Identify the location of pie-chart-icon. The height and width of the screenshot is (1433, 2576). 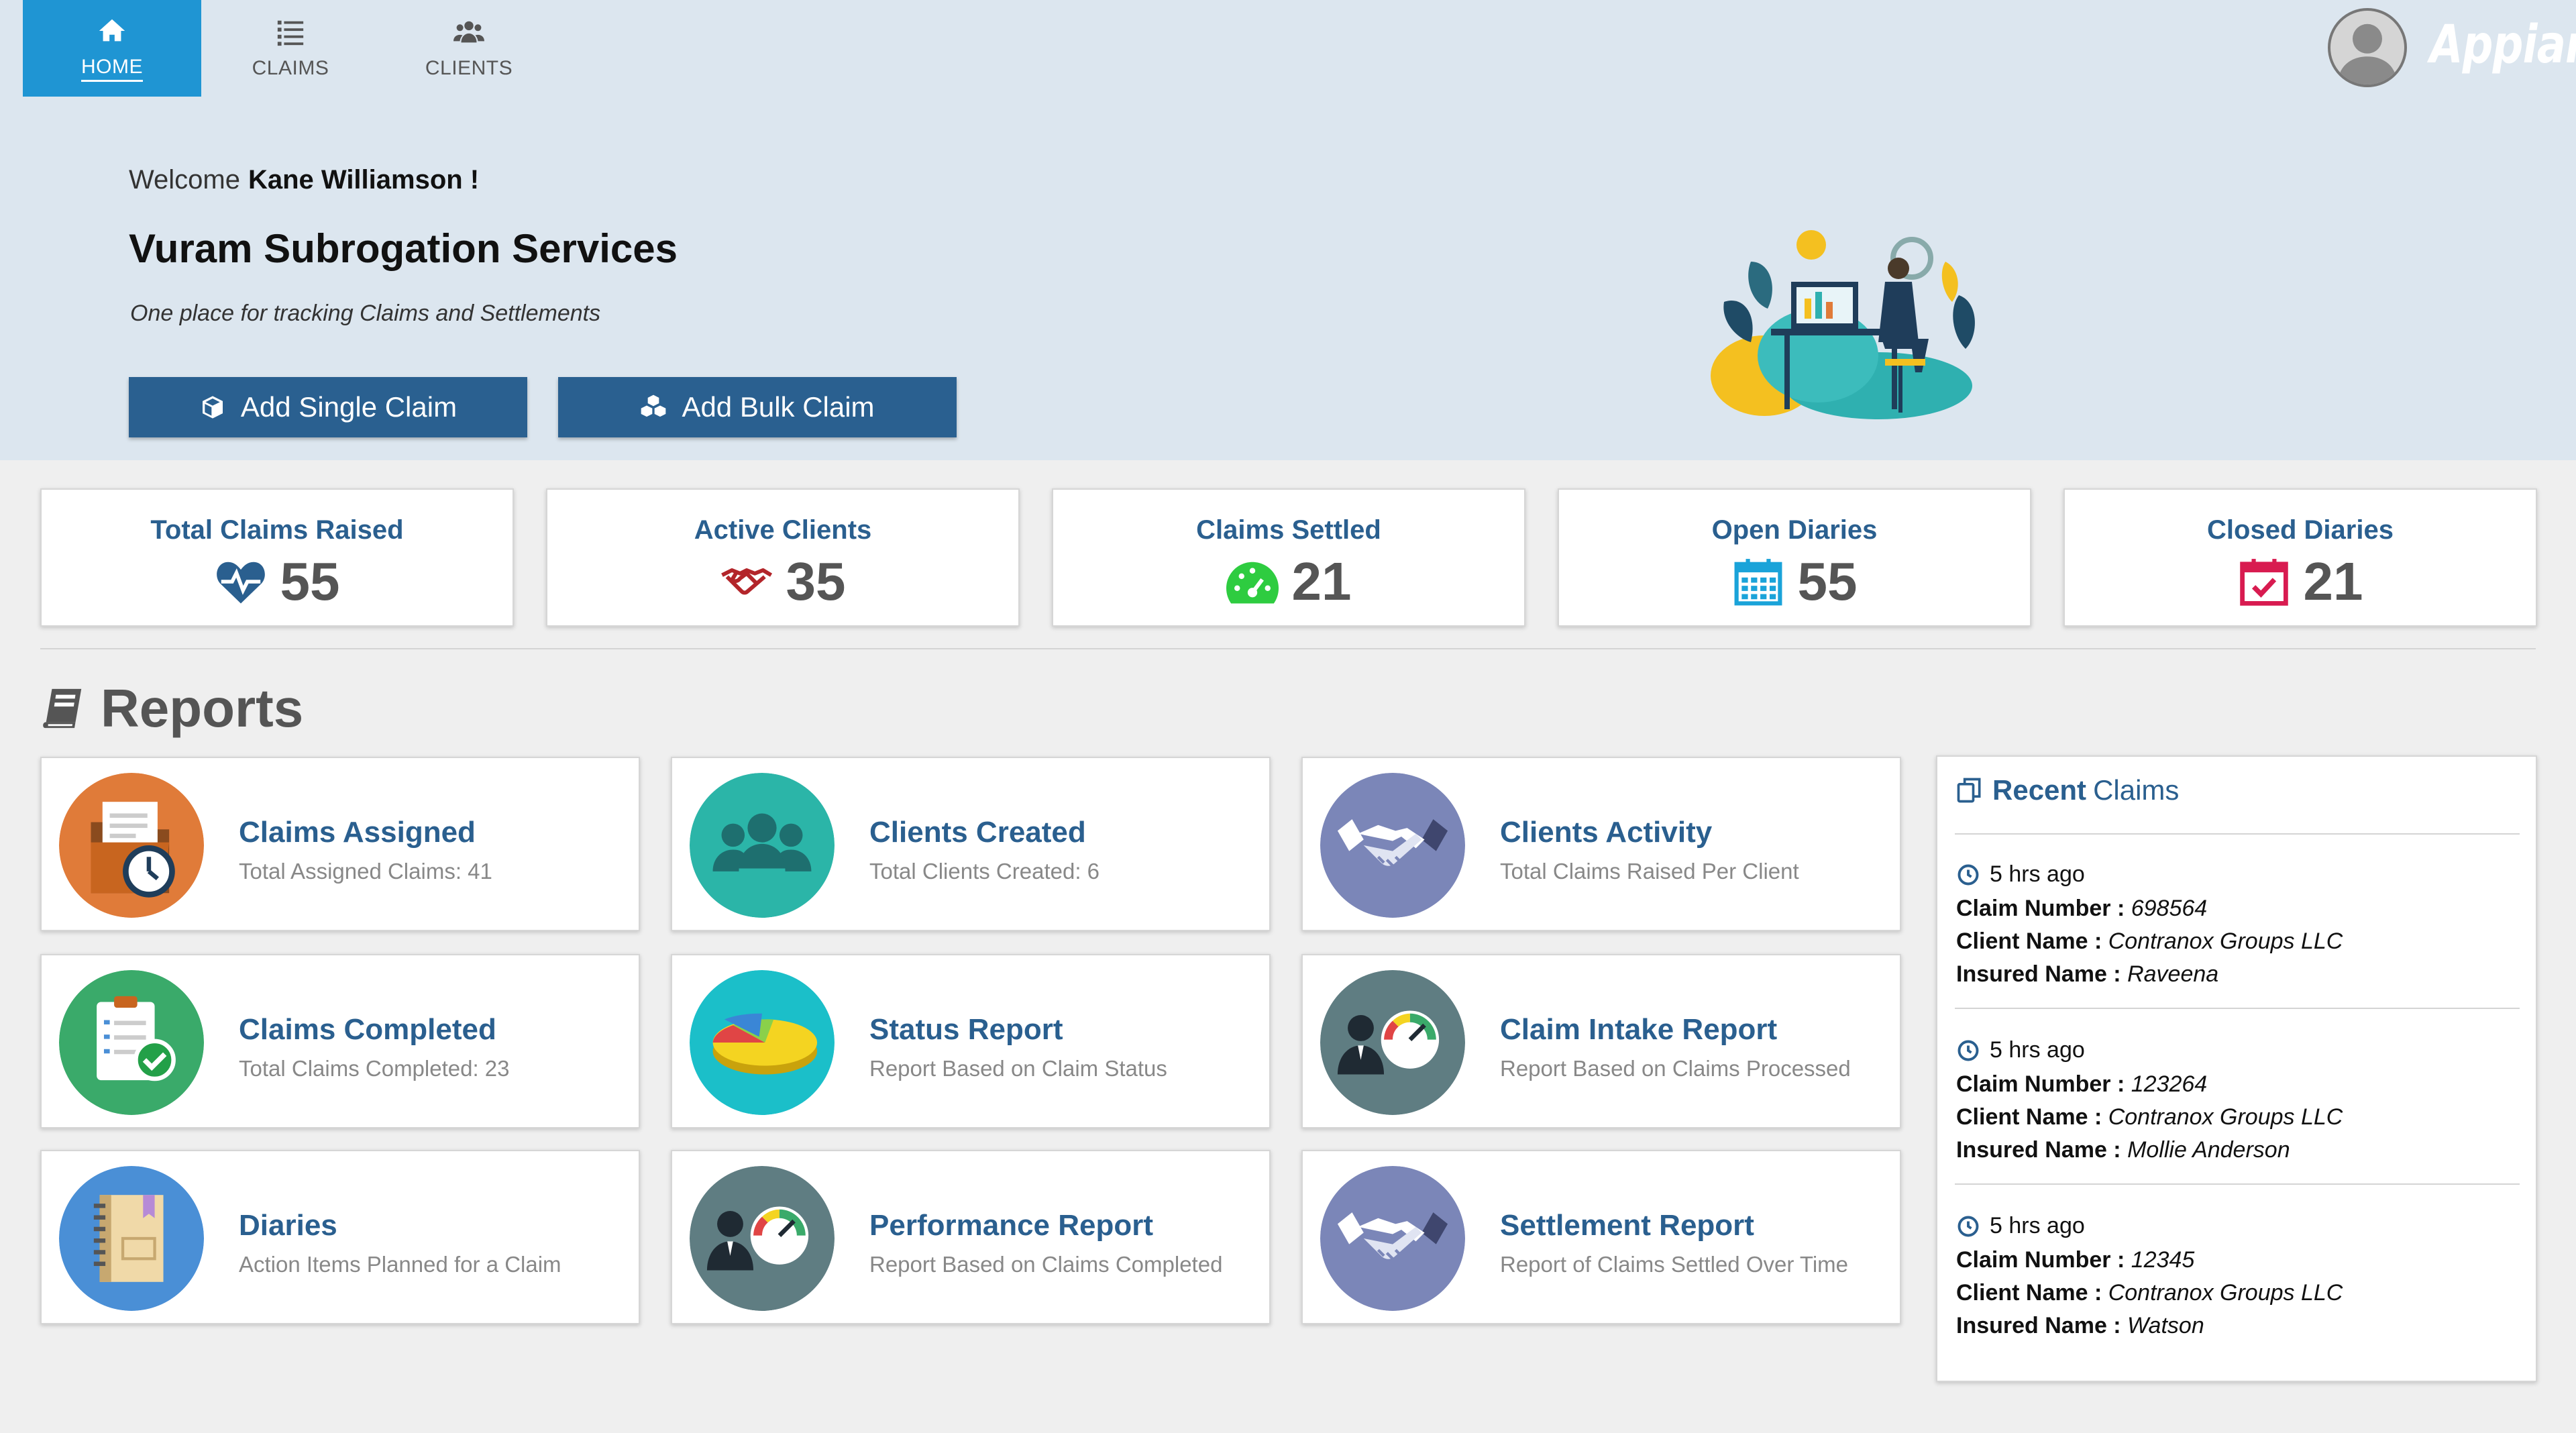
(762, 1042).